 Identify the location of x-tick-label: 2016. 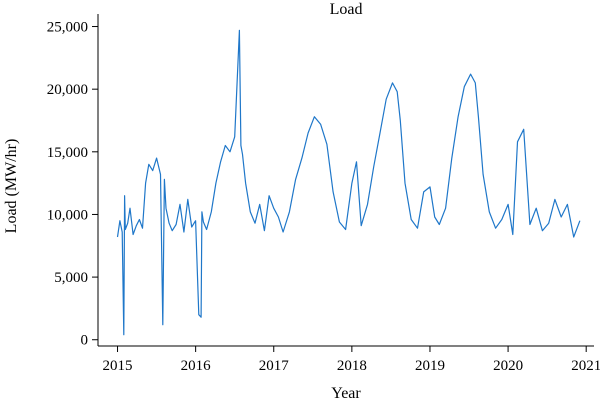
(196, 366).